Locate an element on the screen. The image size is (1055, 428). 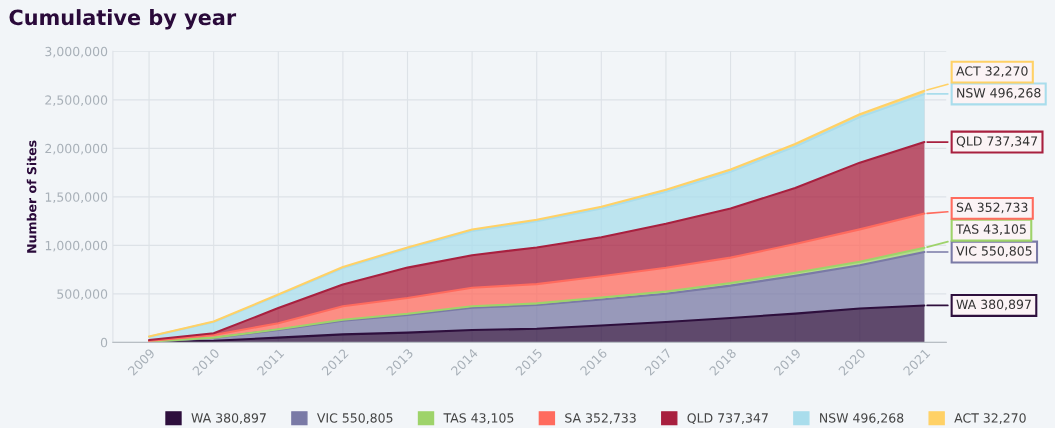
y-tick-label: 500,000 is located at coordinates (82, 295).